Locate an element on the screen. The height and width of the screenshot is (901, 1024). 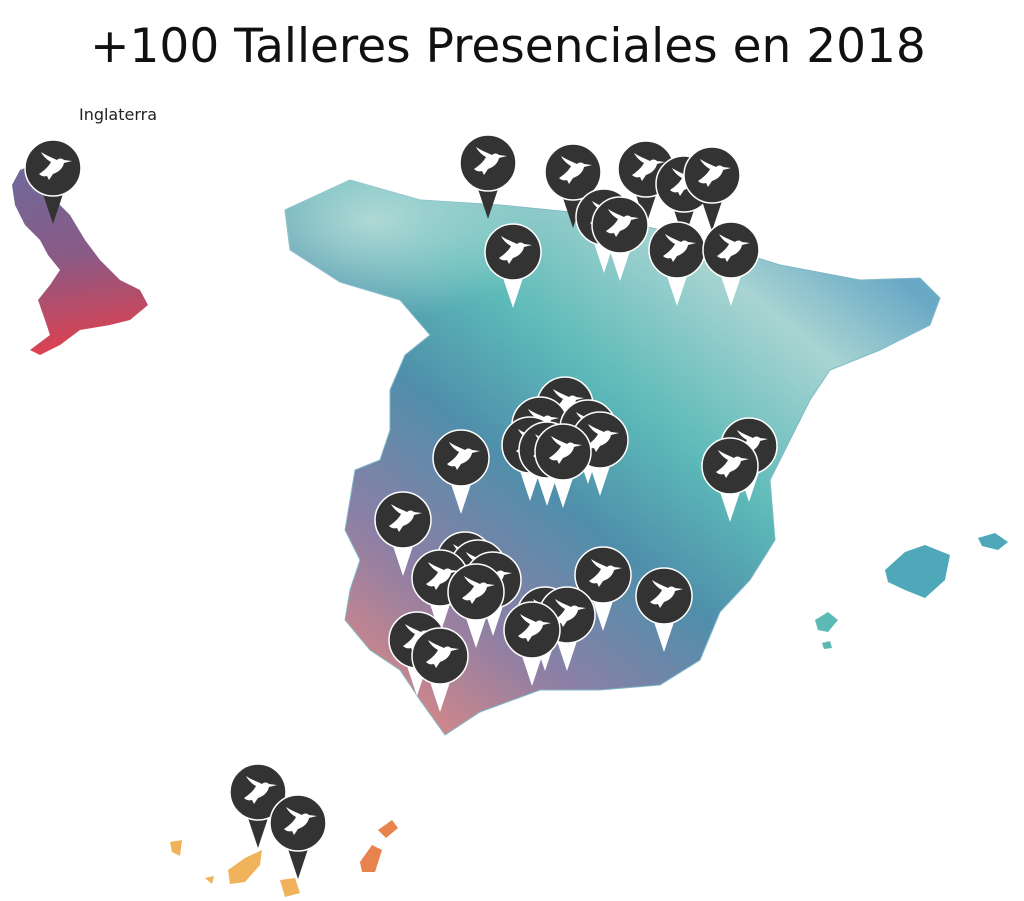
title: +100 Talleres Presenciales en 2018 is located at coordinates (508, 46).